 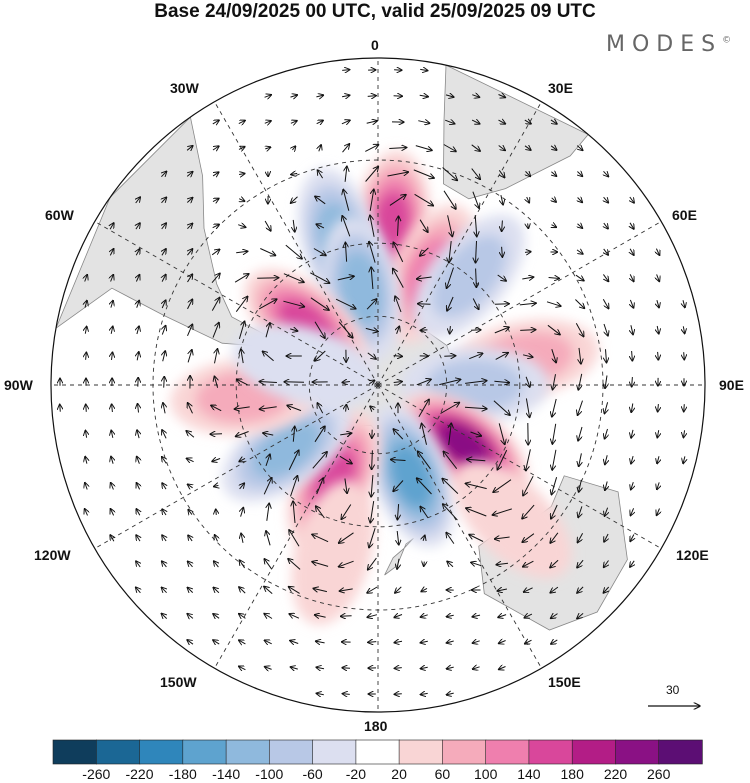 I want to click on brand-logo: MODES©, so click(x=668, y=44).